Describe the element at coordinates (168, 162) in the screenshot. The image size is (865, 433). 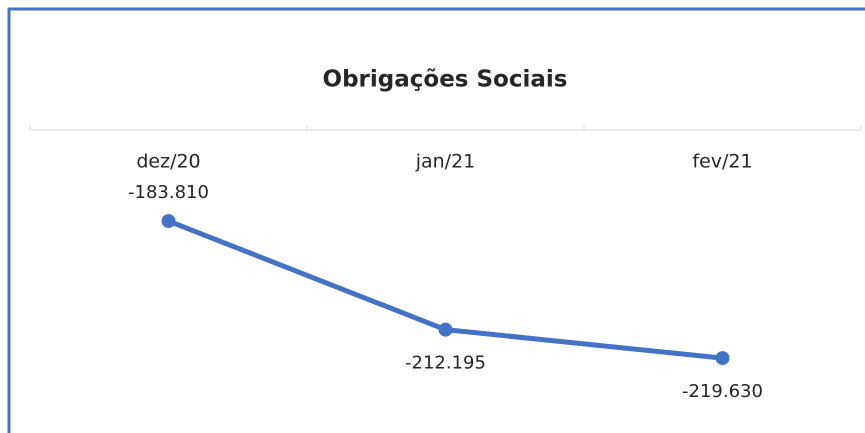
I see `x-tick-label: dez/20` at that location.